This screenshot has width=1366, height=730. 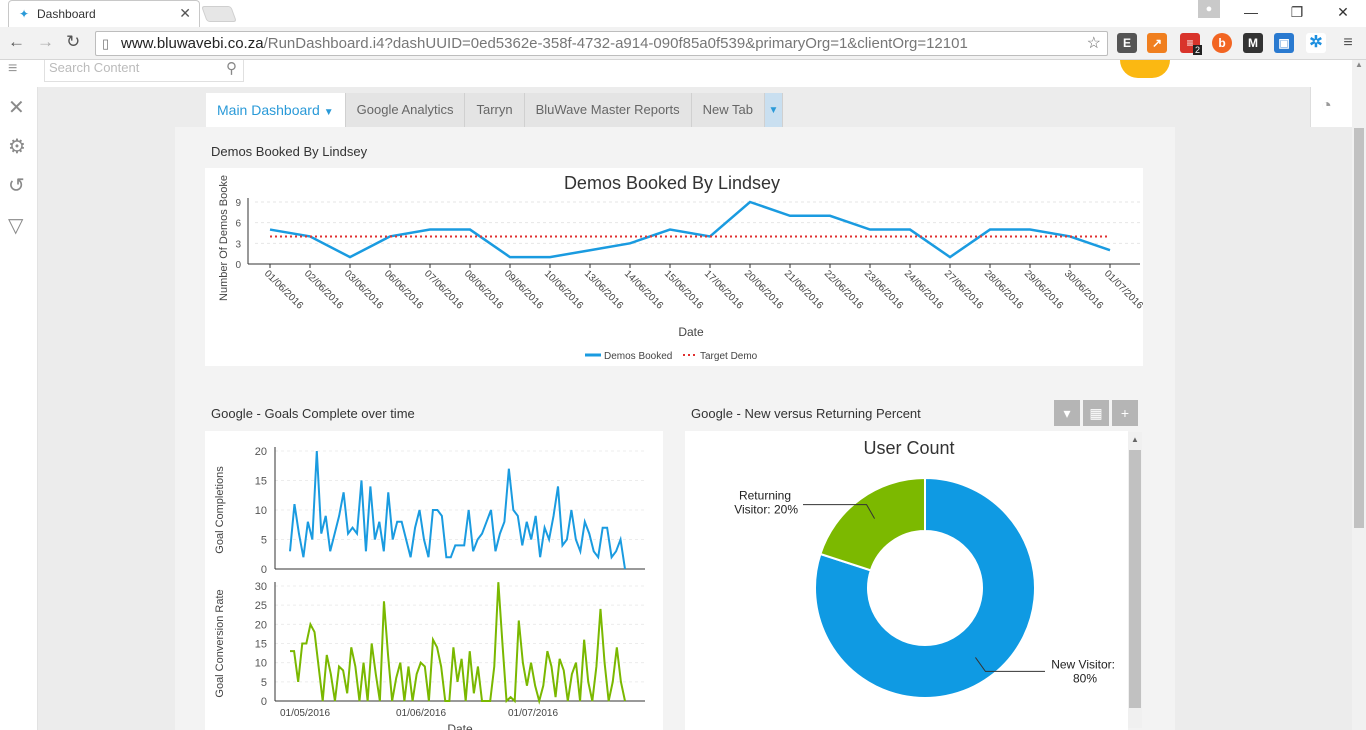 I want to click on search-box: Search Content ⚲, so click(x=144, y=71).